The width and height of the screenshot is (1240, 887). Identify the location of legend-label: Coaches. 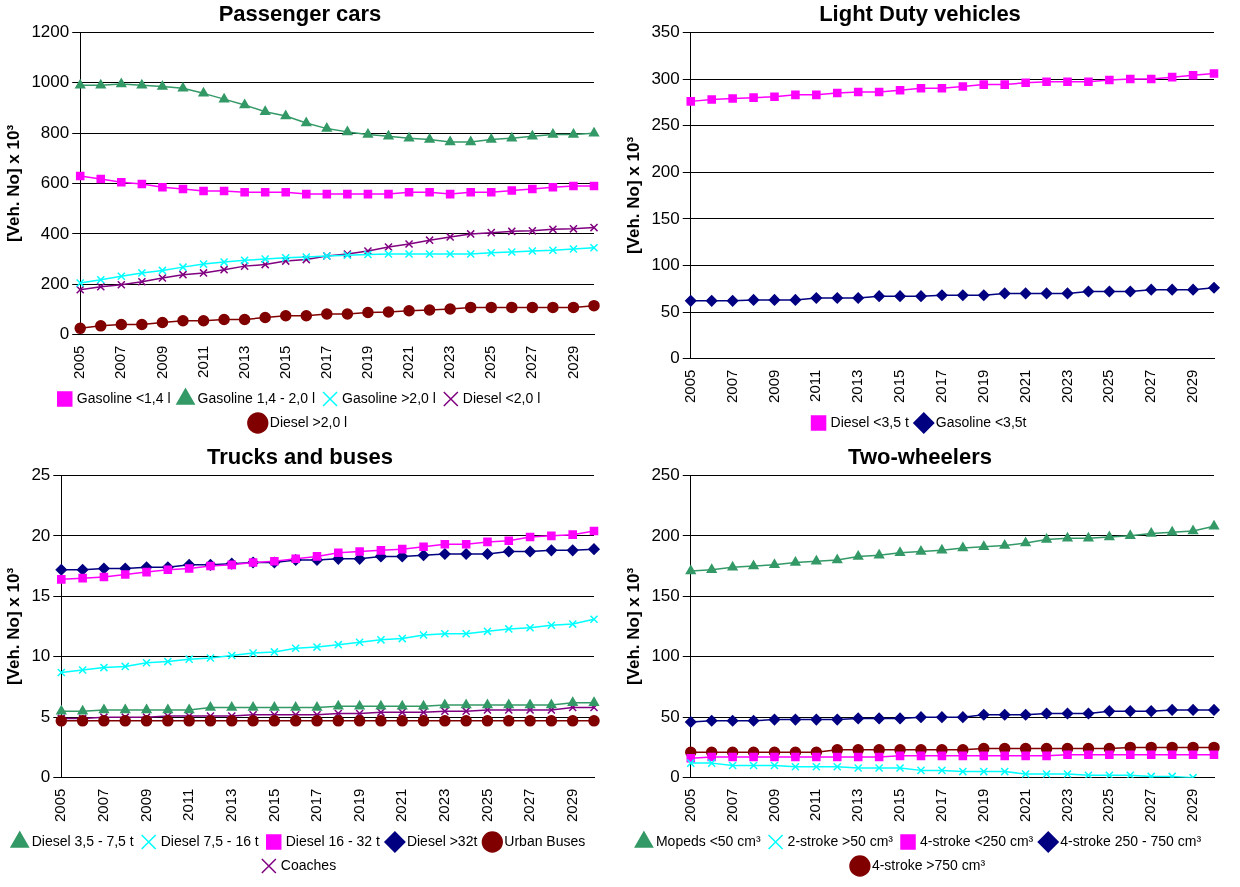
(308, 864).